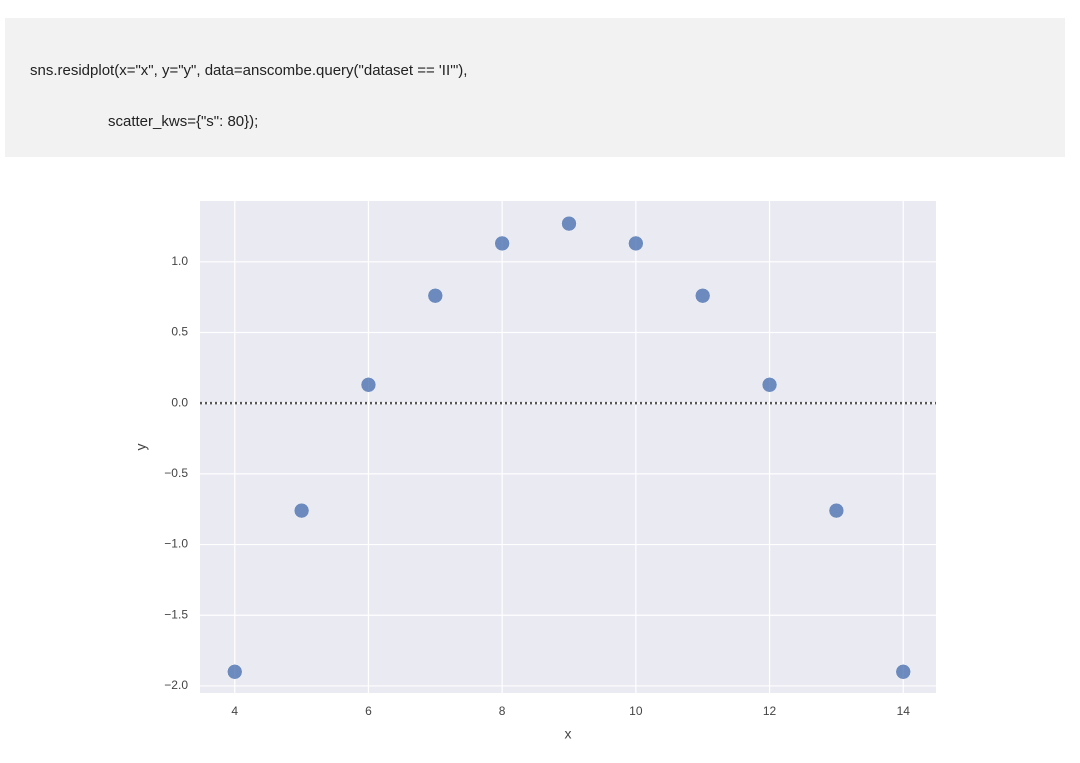 The width and height of the screenshot is (1080, 763). What do you see at coordinates (179, 332) in the screenshot?
I see `y-tick-label: 0.5` at bounding box center [179, 332].